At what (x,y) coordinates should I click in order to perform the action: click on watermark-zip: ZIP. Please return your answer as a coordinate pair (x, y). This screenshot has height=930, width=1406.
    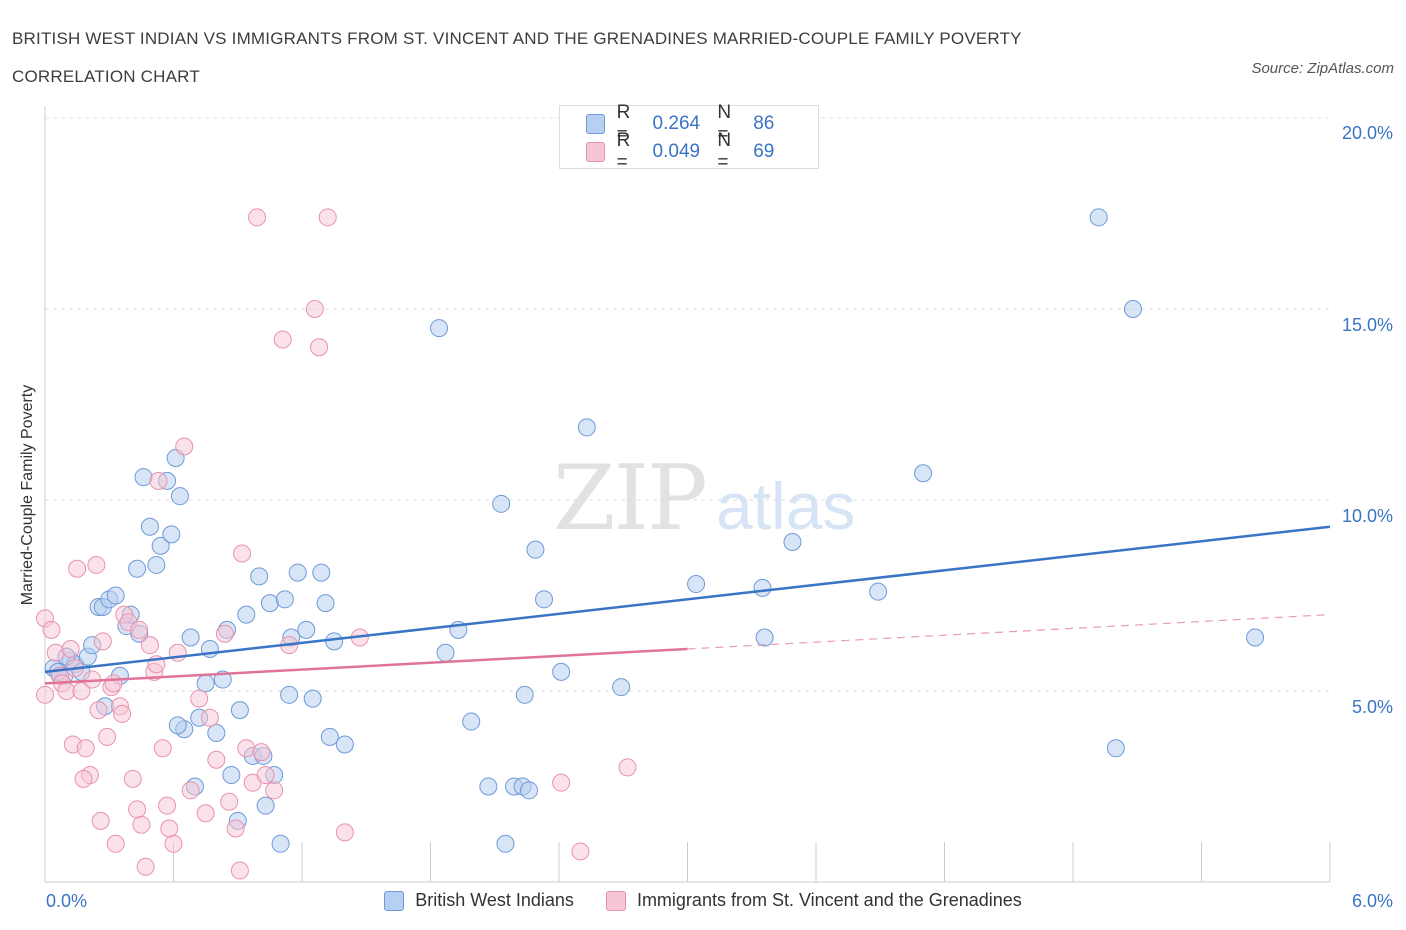
    Looking at the image, I should click on (630, 498).